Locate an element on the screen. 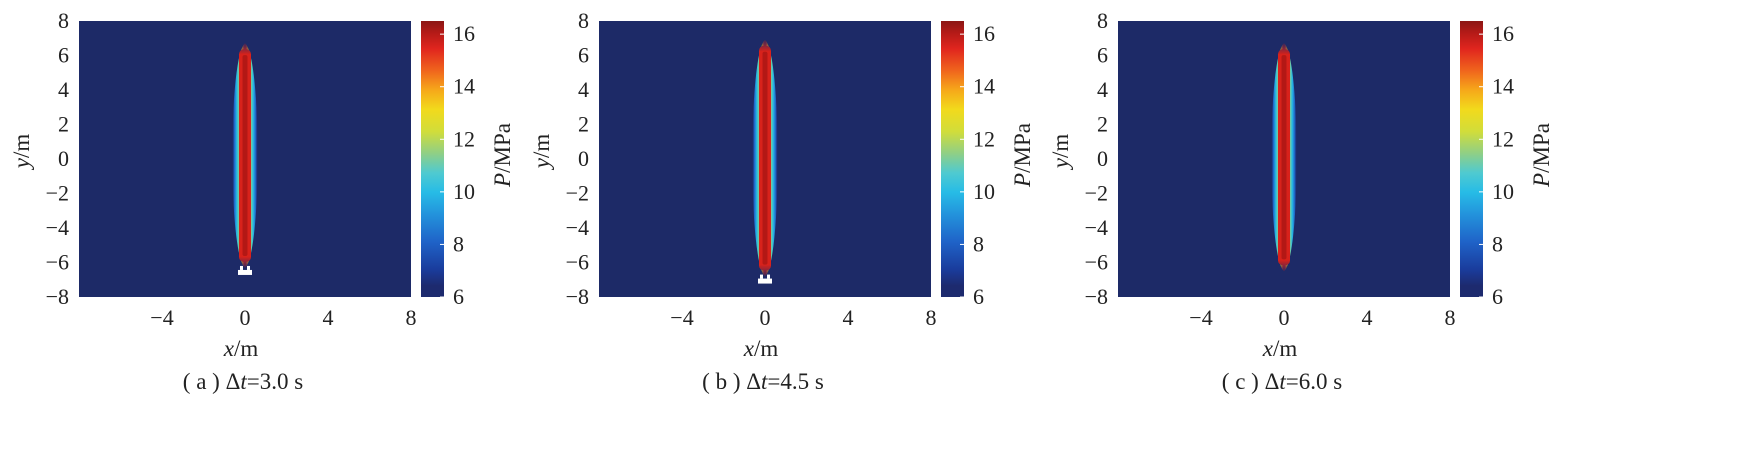 The width and height of the screenshot is (1756, 457). caption-suffix: =3.0 s is located at coordinates (275, 381).